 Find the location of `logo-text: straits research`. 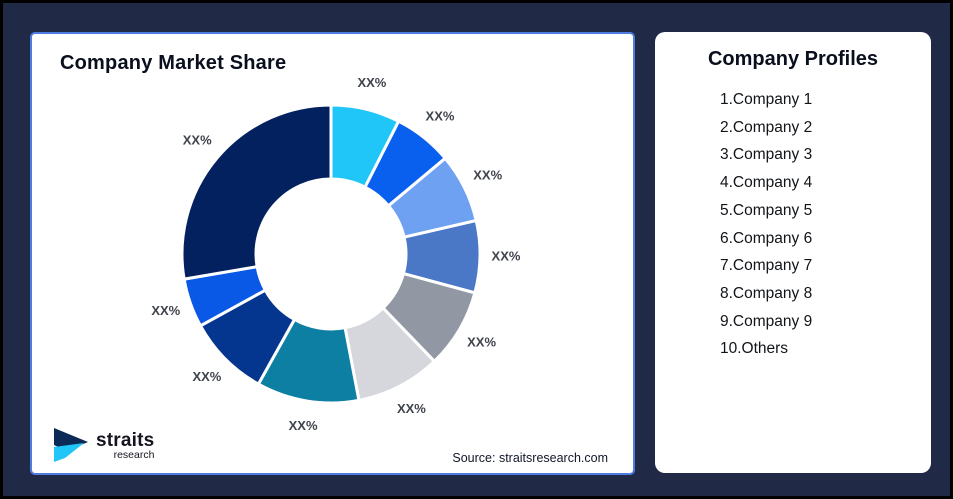

logo-text: straits research is located at coordinates (125, 445).